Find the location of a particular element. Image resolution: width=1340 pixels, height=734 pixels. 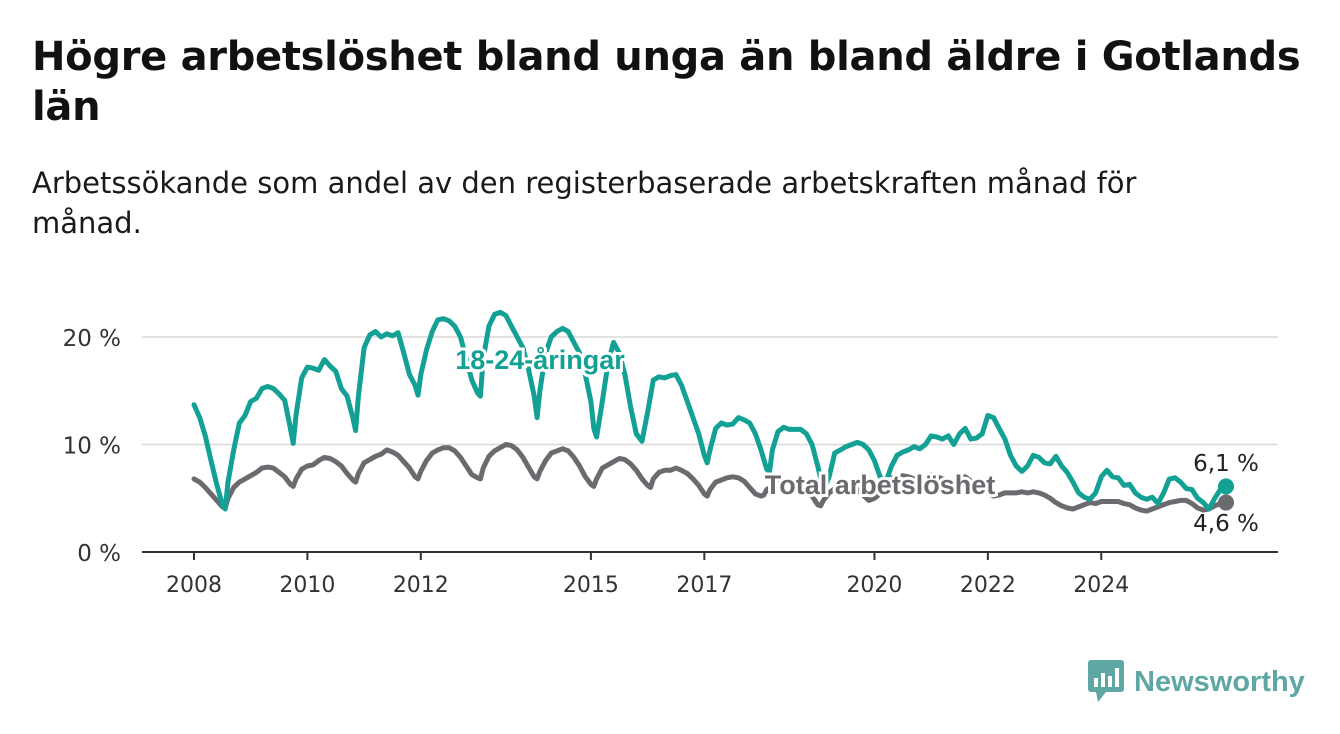

y-axis-ticks: 0 % 10 % 20 % is located at coordinates (92, 446).